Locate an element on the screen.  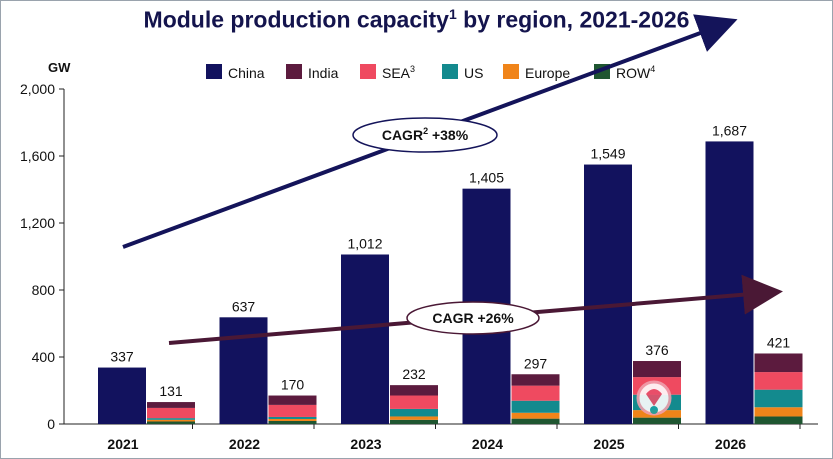
data-label-china: 637 is located at coordinates (244, 306).